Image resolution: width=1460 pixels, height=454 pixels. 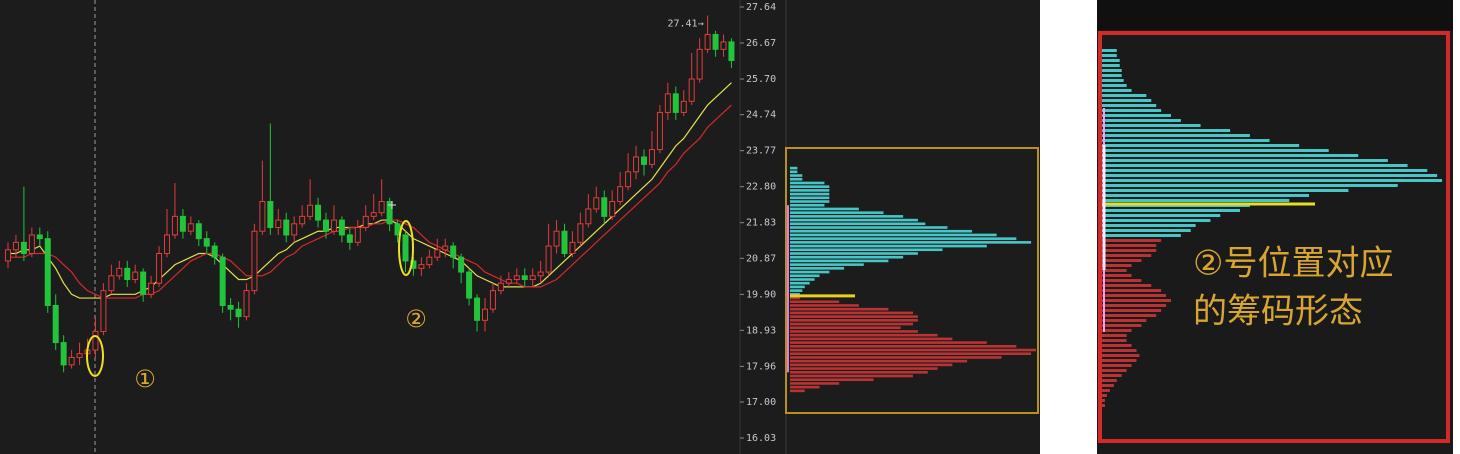 What do you see at coordinates (761, 330) in the screenshot?
I see `y-tick-label: 18.93` at bounding box center [761, 330].